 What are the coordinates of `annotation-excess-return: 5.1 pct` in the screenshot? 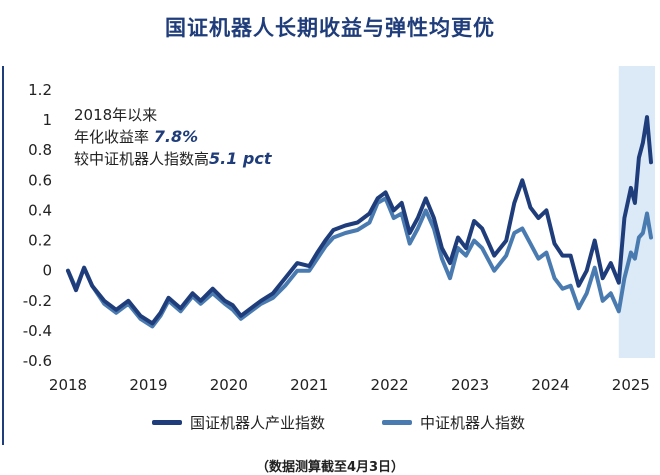 It's located at (240, 158).